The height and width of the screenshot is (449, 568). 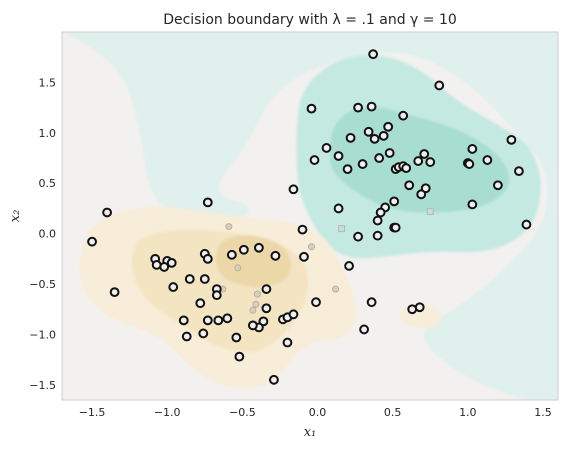 I want to click on y-axis-label: x₂, so click(x=15, y=216).